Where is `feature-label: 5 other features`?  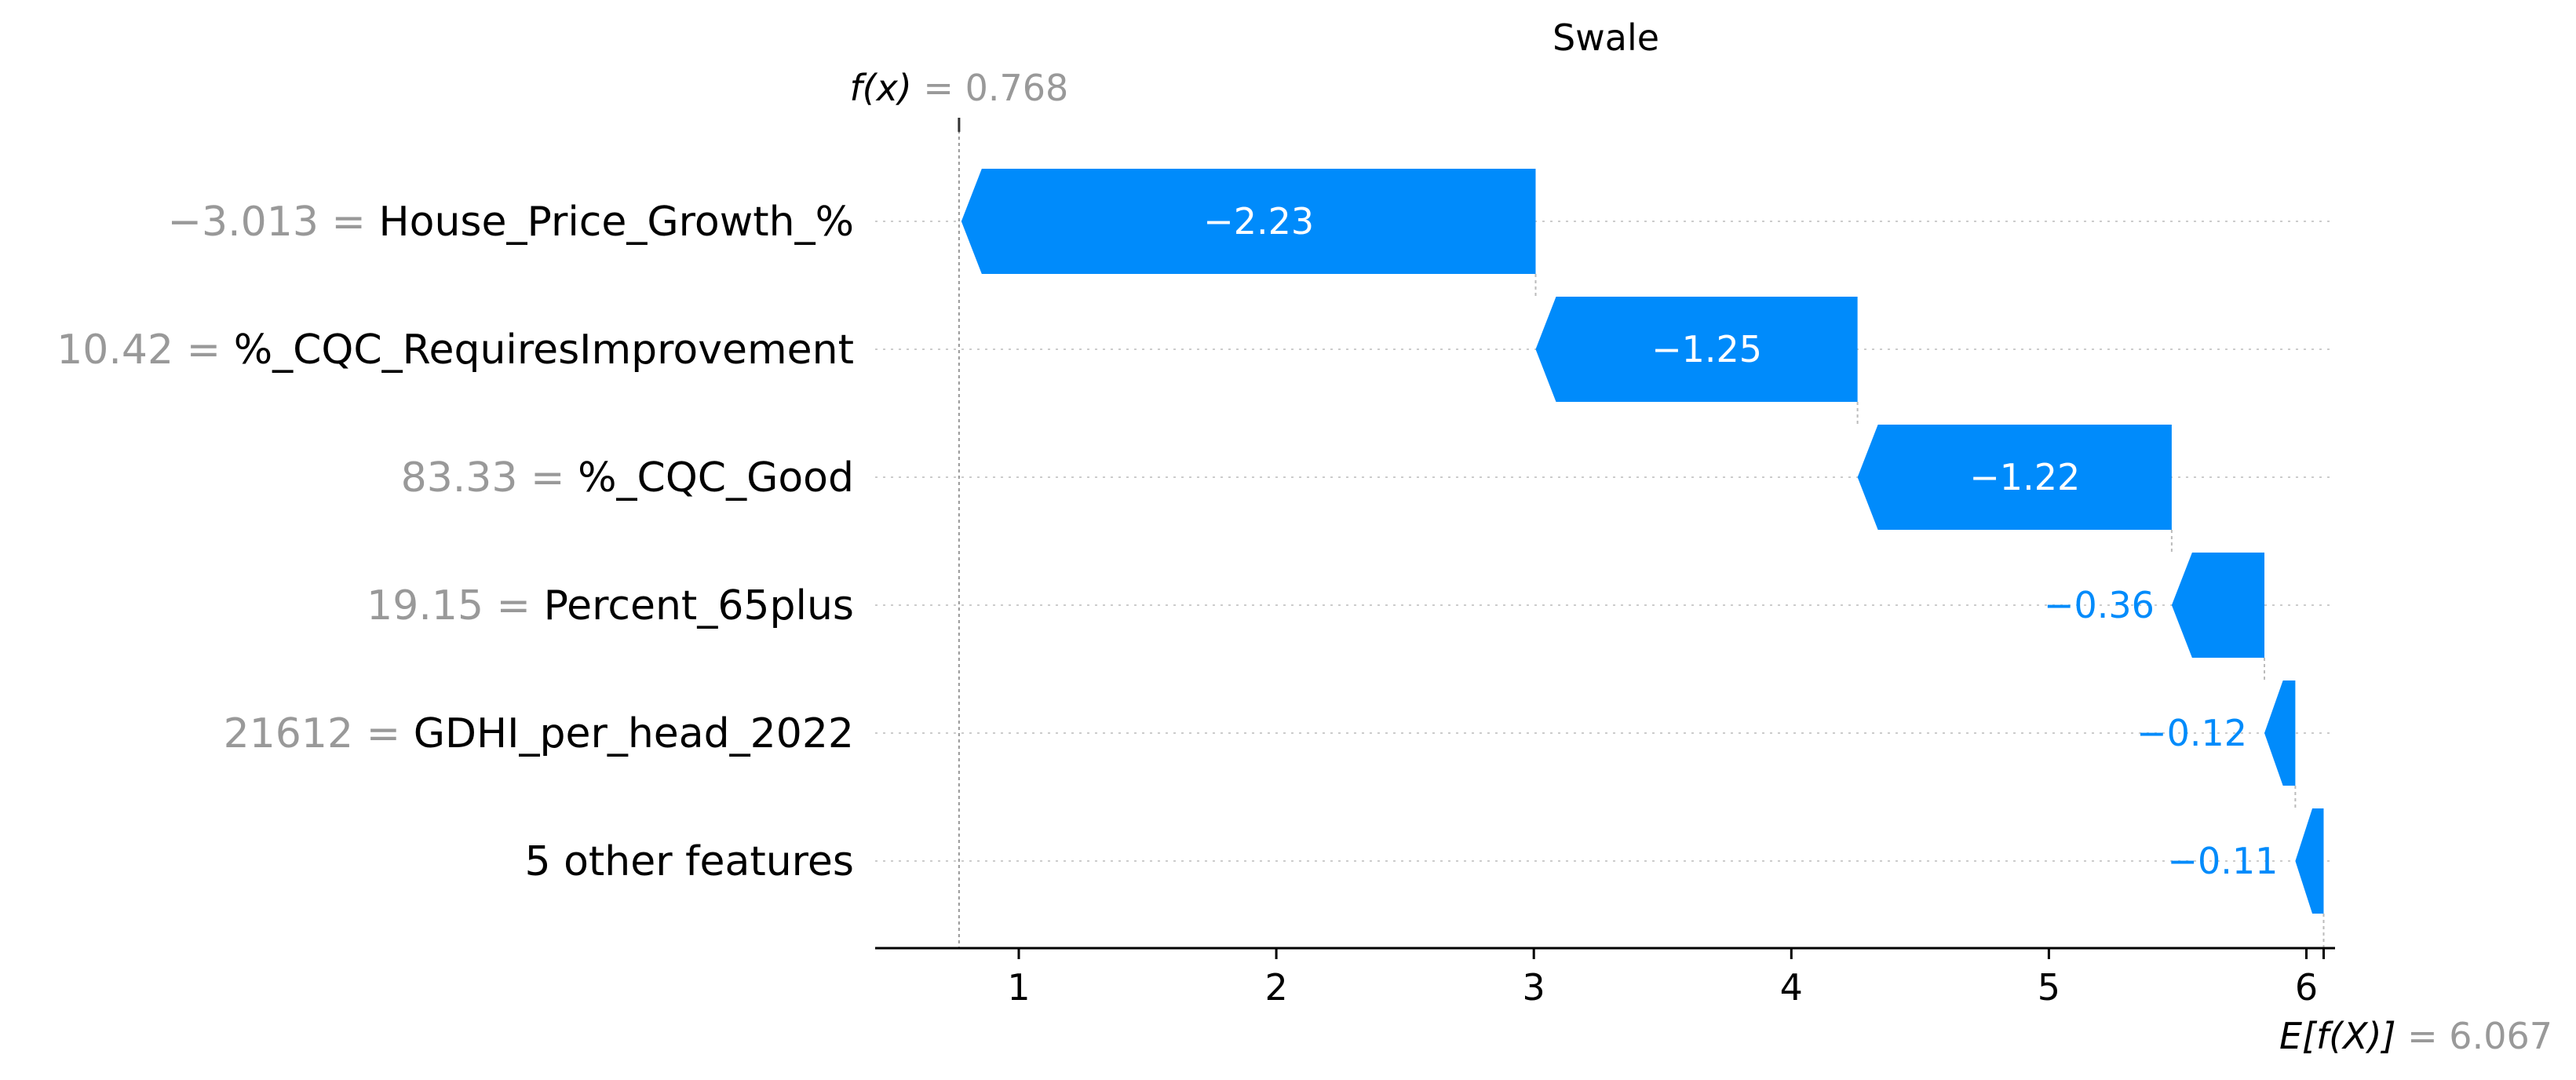
feature-label: 5 other features is located at coordinates (689, 862).